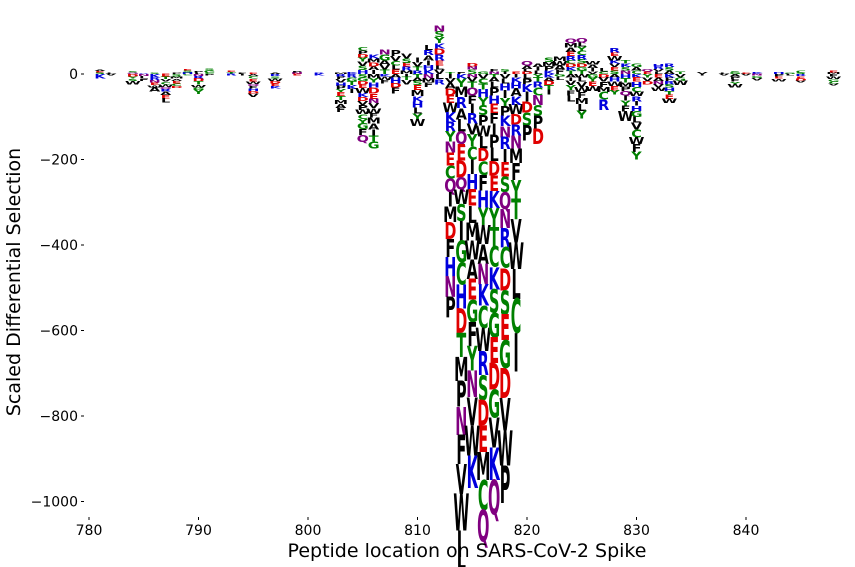 The width and height of the screenshot is (855, 567). Describe the element at coordinates (14, 282) in the screenshot. I see `y-axis-title: Scaled Differential Selection` at that location.